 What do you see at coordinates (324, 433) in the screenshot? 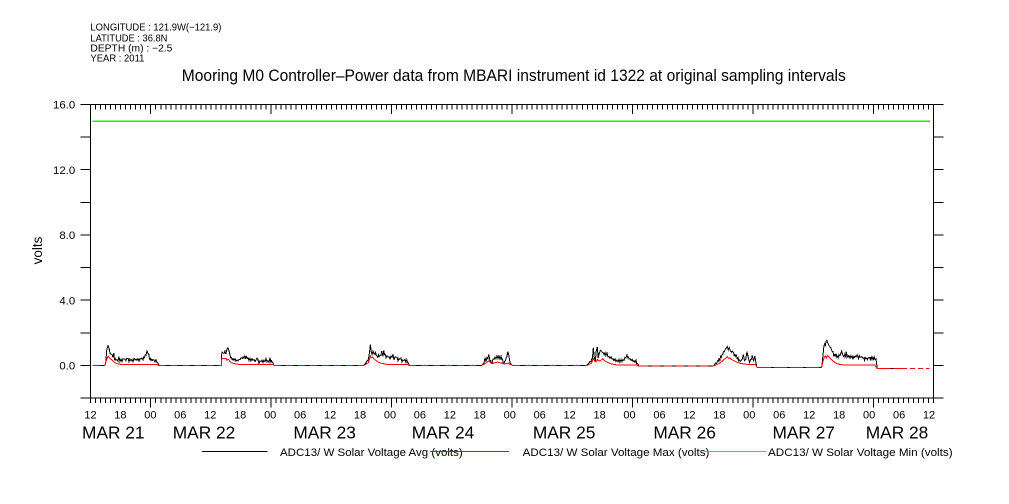
I see `svg-text: MAR 23` at bounding box center [324, 433].